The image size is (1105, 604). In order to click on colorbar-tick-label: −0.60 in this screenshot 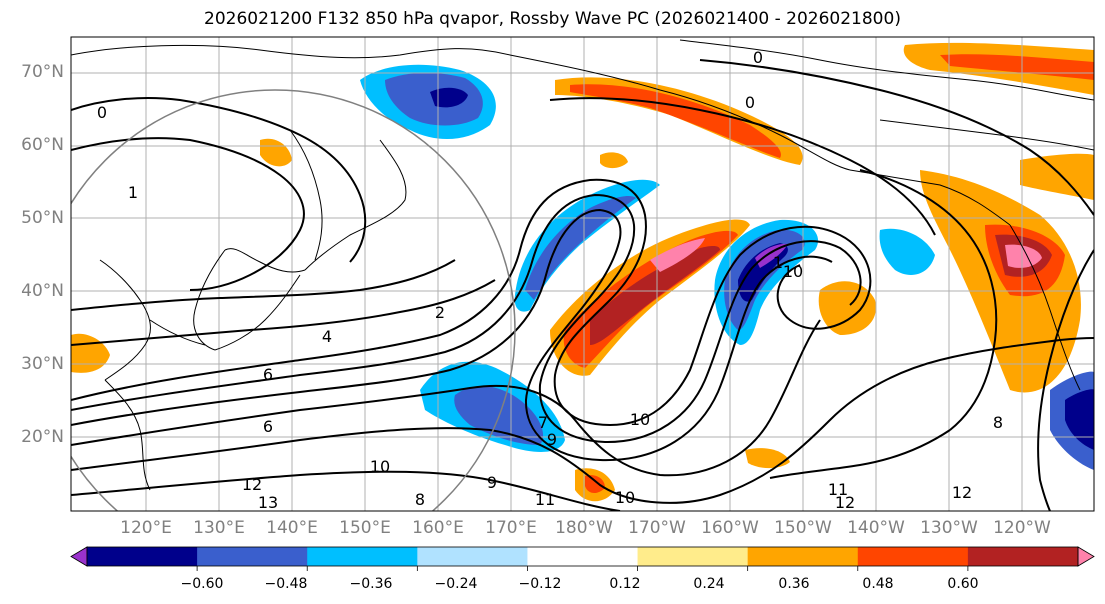, I will do `click(202, 584)`.